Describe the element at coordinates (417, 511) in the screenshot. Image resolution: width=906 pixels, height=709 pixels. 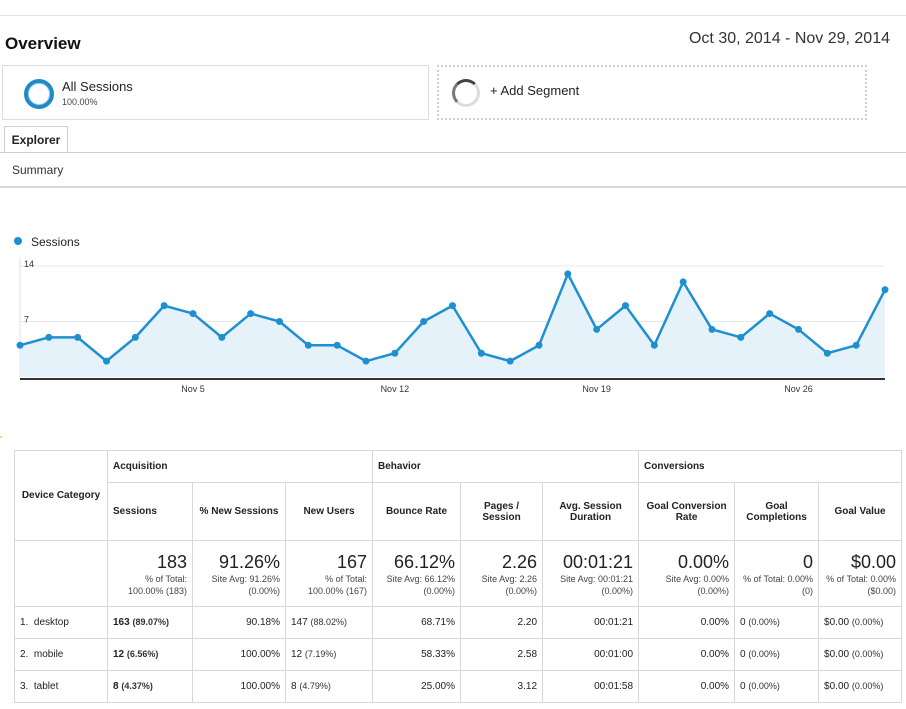
I see `col-bounce-rate: Bounce Rate` at that location.